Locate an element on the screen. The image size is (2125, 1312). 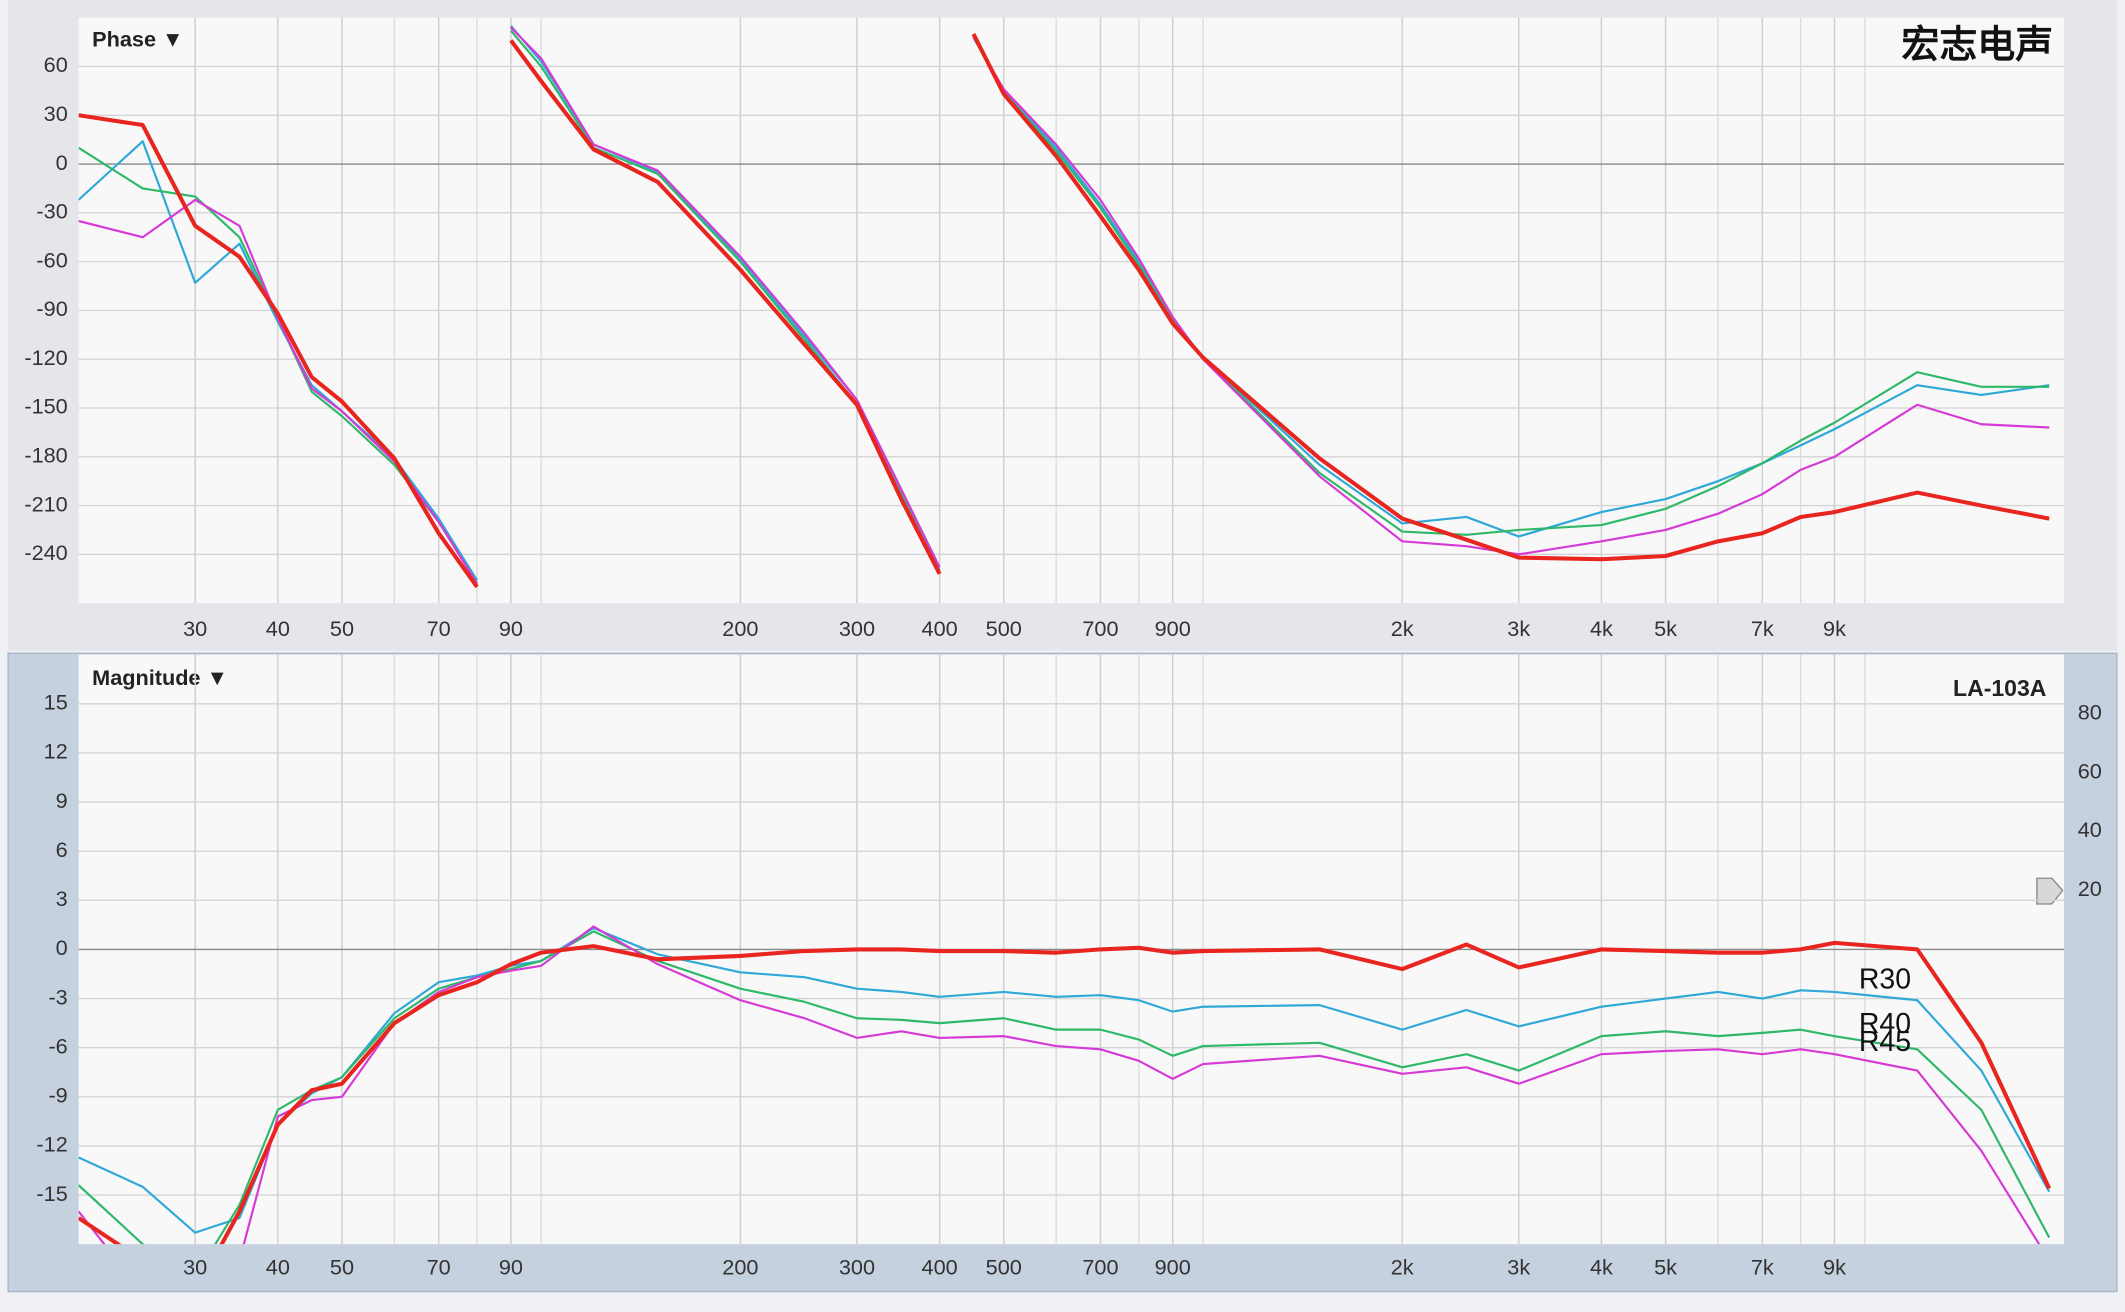
series-label: R30 is located at coordinates (1885, 980).